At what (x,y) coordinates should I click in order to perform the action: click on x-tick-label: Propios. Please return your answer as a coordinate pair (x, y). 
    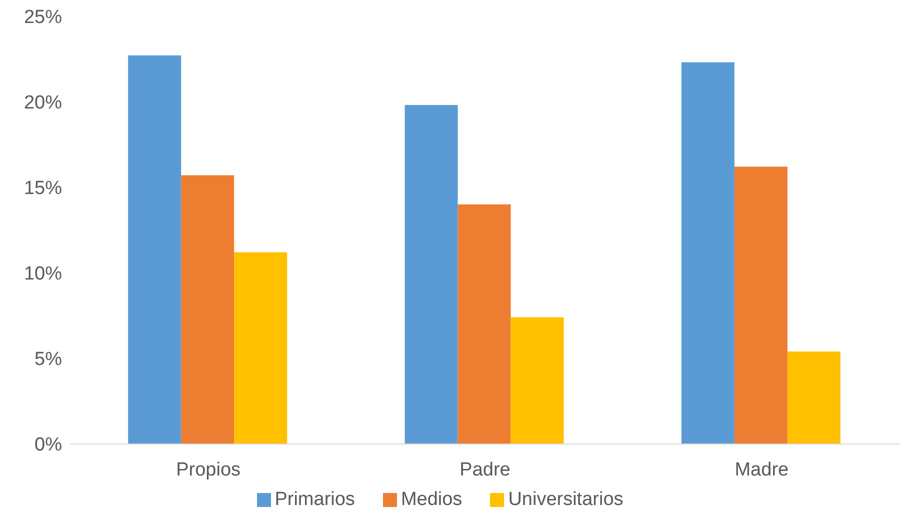
    Looking at the image, I should click on (208, 469).